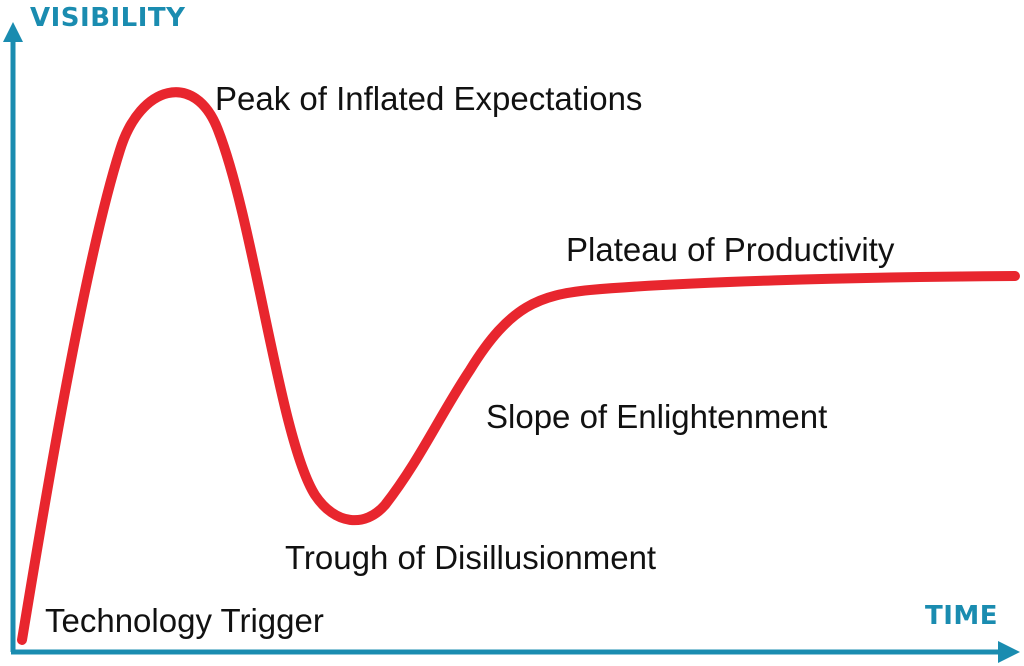  What do you see at coordinates (429, 98) in the screenshot?
I see `phase-label-peak: Peak of Inflated Expectations` at bounding box center [429, 98].